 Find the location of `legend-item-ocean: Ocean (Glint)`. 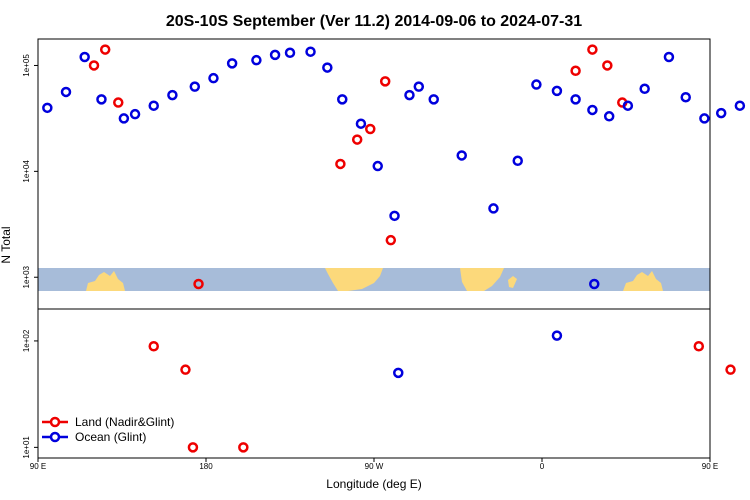

legend-item-ocean: Ocean (Glint) is located at coordinates (94, 437).